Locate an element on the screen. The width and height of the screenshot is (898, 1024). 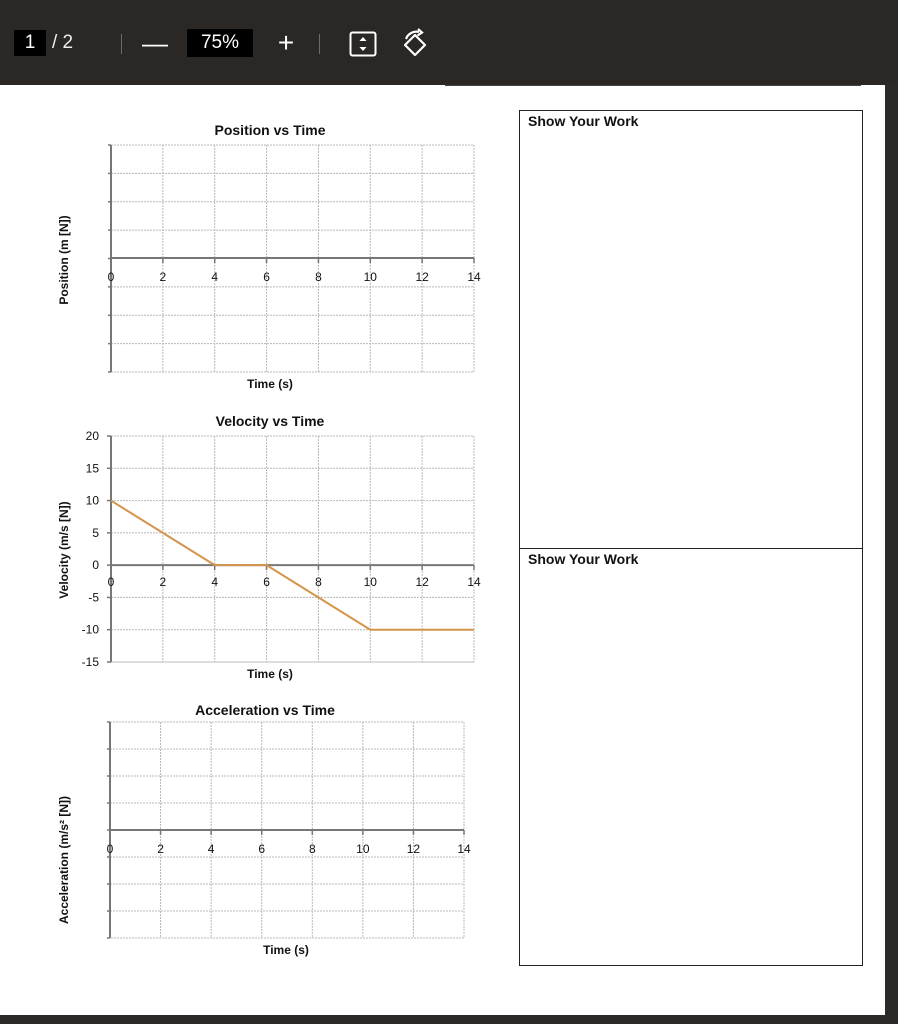
chart-title: Position vs Time is located at coordinates (270, 130).